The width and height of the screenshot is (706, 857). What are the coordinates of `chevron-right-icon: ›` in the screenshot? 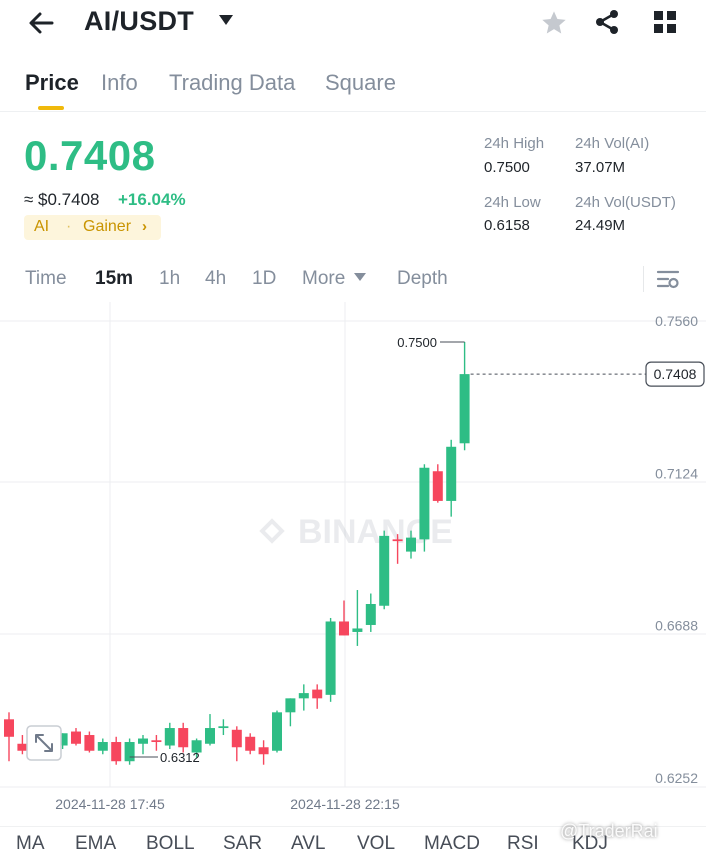 It's located at (144, 226).